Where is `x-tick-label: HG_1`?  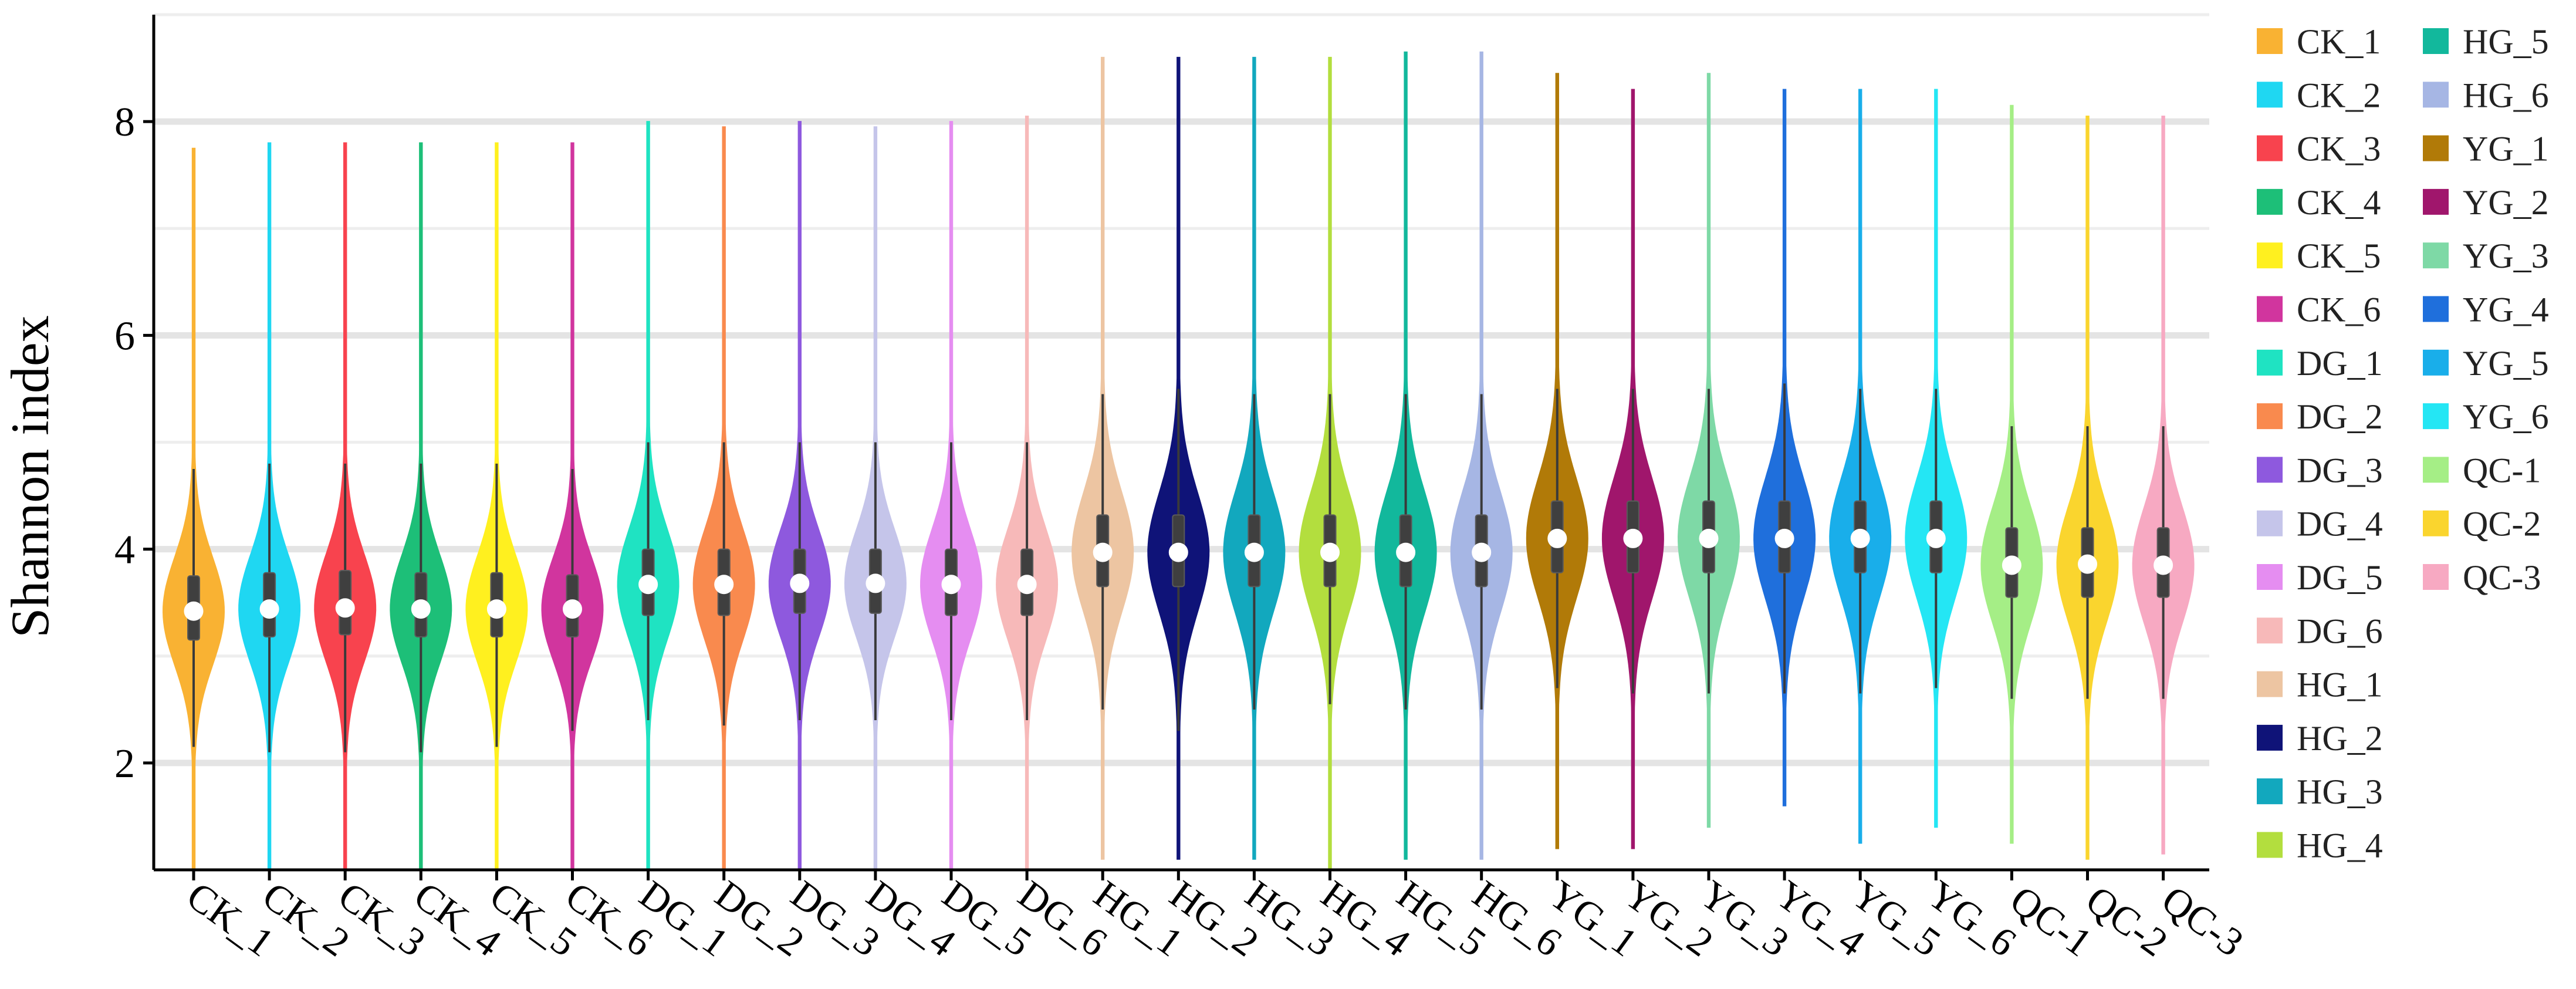 x-tick-label: HG_1 is located at coordinates (1138, 918).